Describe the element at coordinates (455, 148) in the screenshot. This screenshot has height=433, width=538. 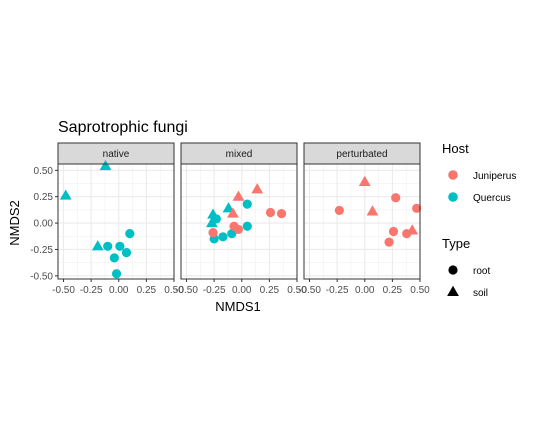
I see `legend-host-title: Host` at that location.